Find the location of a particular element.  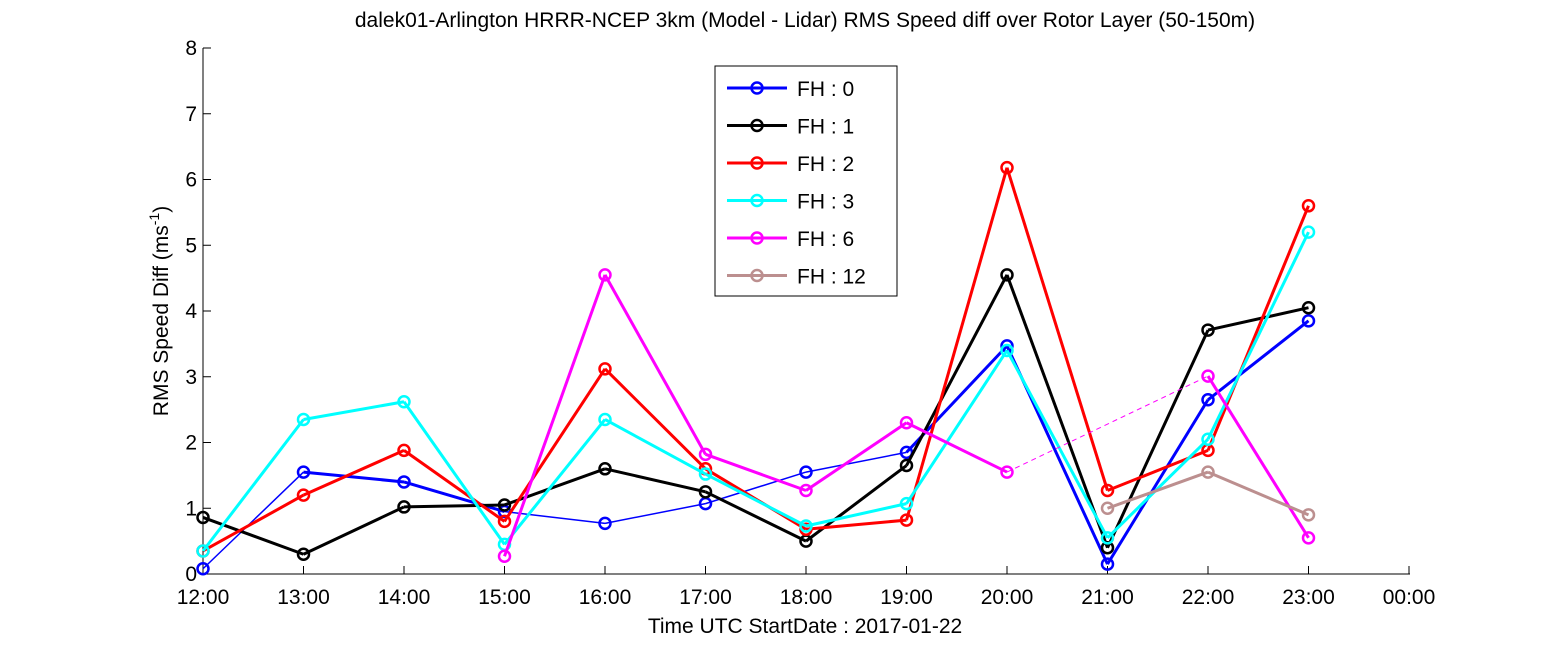

legend: FH : 0 FH : 1 FH : 2 FH : 3 FH : 6 FH : 12 is located at coordinates (806, 181).